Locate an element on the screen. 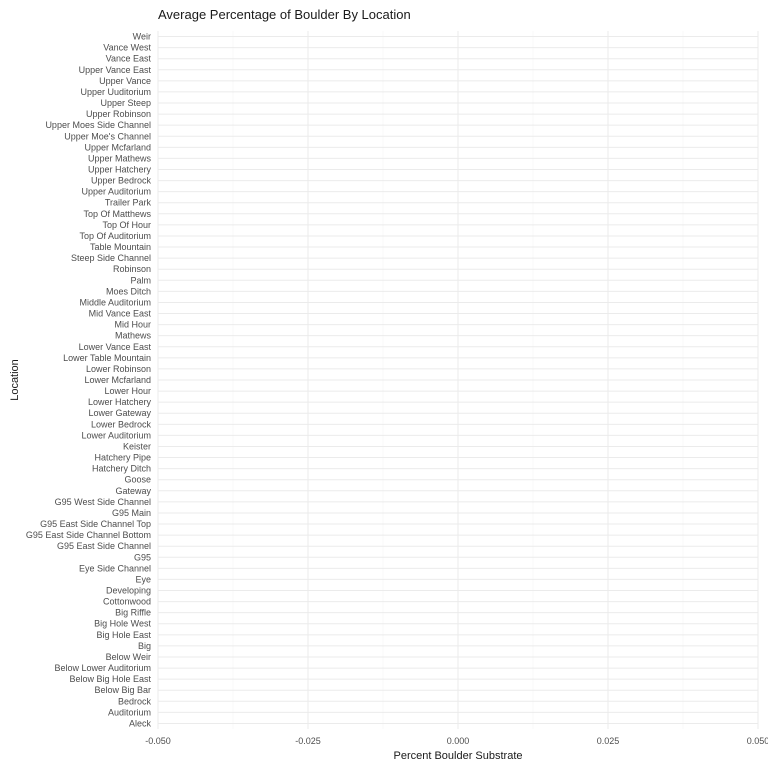  y-tick-label: Upper Moes Side Channel is located at coordinates (98, 125).